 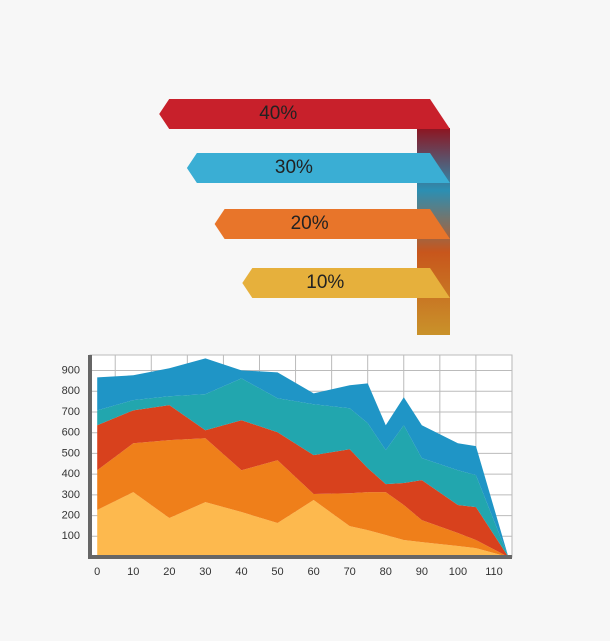 What do you see at coordinates (310, 223) in the screenshot?
I see `value-label: 20%` at bounding box center [310, 223].